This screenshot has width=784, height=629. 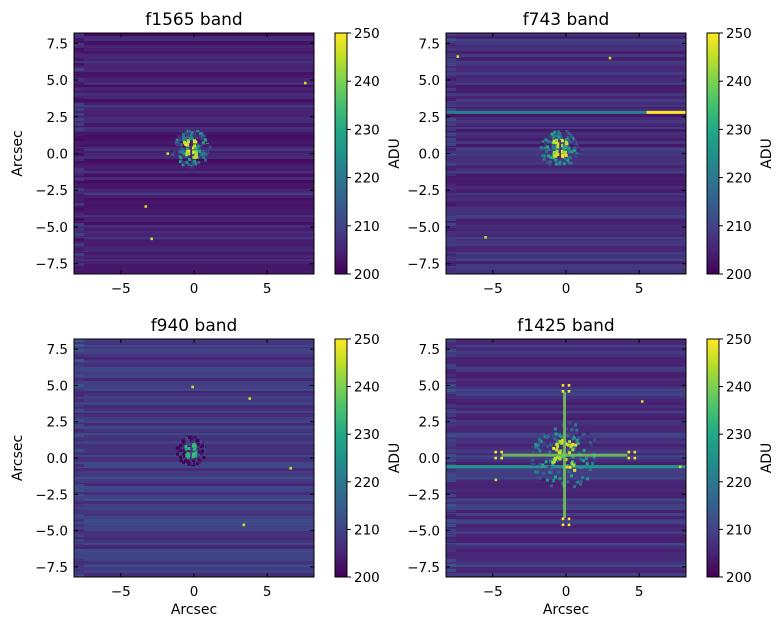 What do you see at coordinates (564, 455) in the screenshot?
I see `diffraction-cross-mark` at bounding box center [564, 455].